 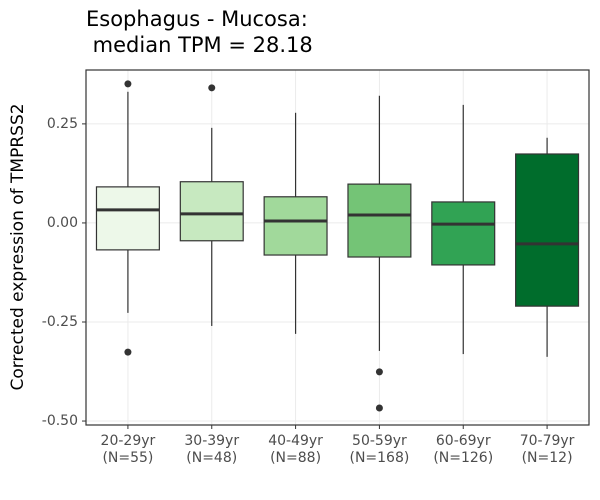 I want to click on x-tick-count: (N=55), so click(x=127, y=458).